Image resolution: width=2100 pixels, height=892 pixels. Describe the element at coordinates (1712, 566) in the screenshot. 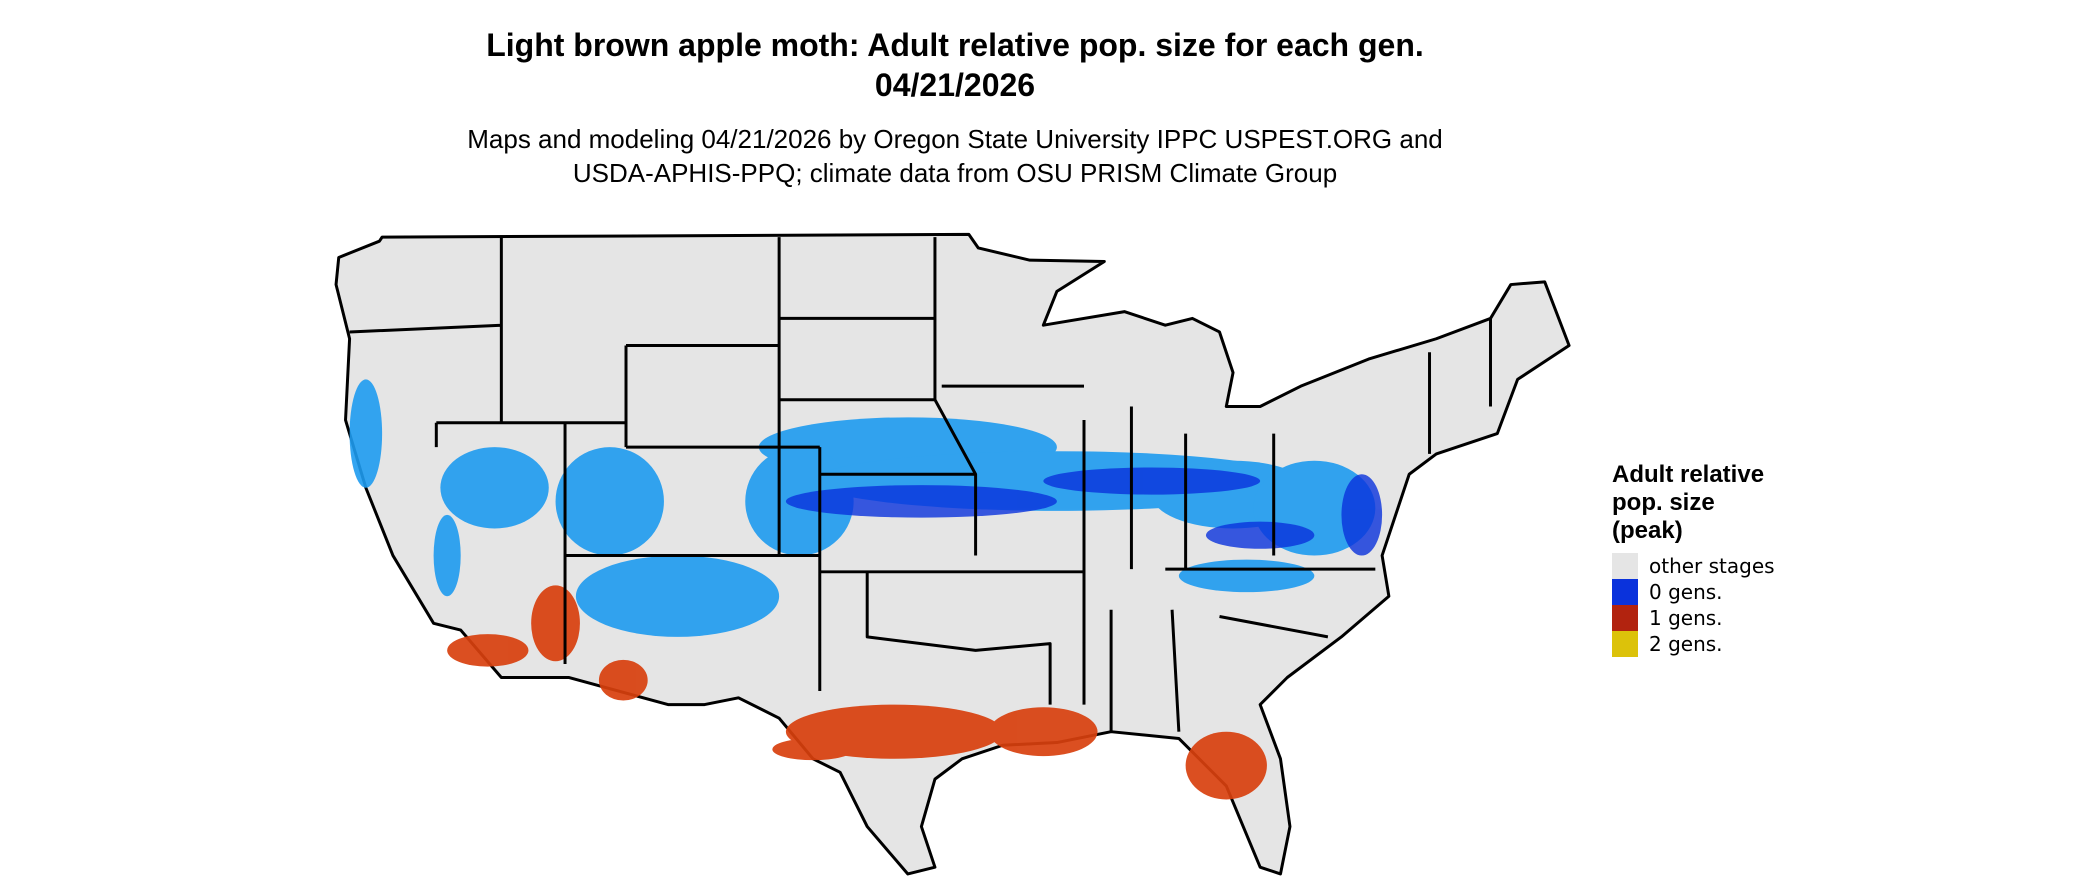

I see `legend-label: other stages` at that location.